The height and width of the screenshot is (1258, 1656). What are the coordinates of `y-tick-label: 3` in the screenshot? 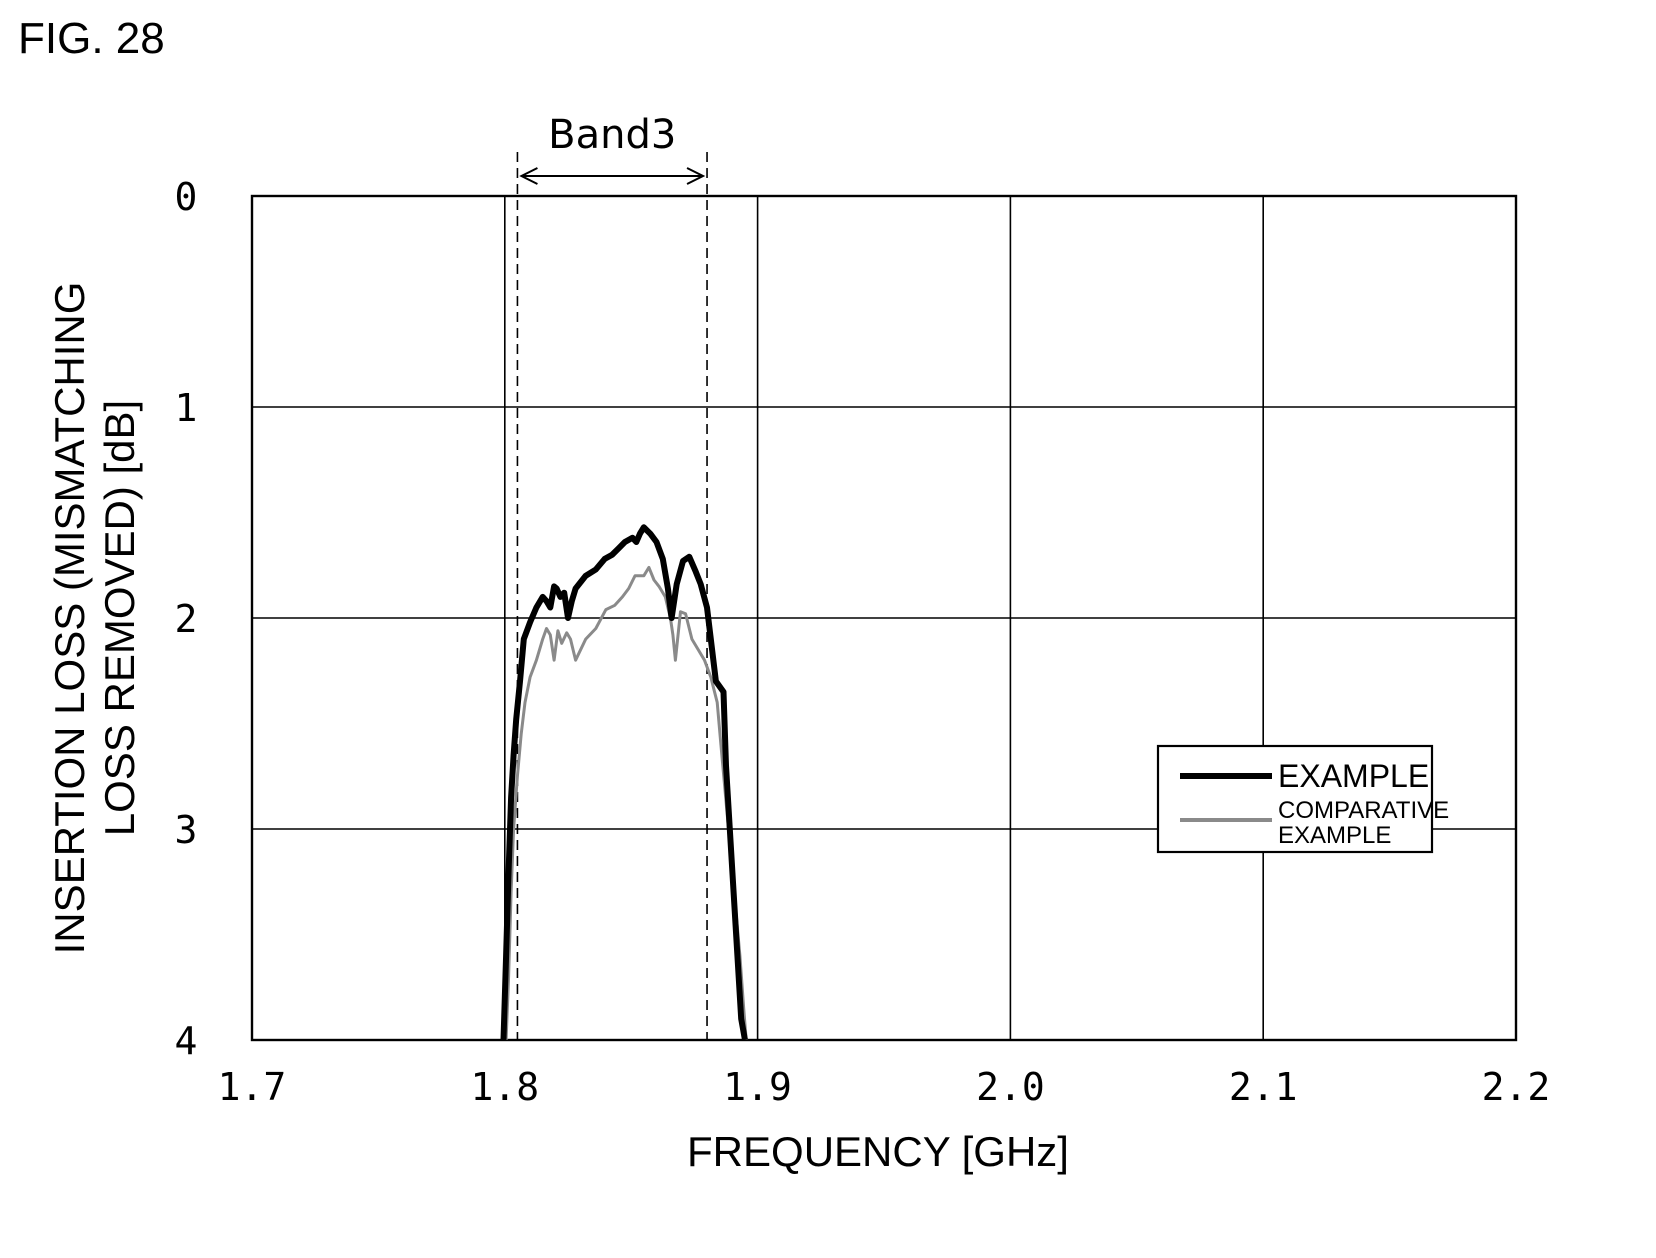 It's located at (186, 830).